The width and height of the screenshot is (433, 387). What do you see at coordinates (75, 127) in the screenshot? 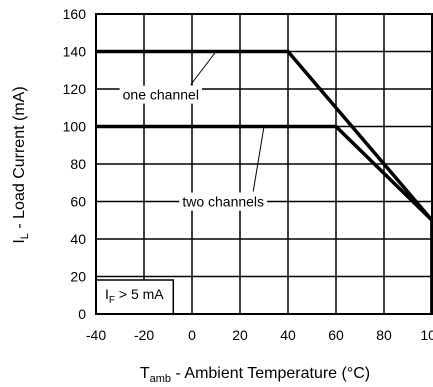
I see `y-tick-label: 100` at bounding box center [75, 127].